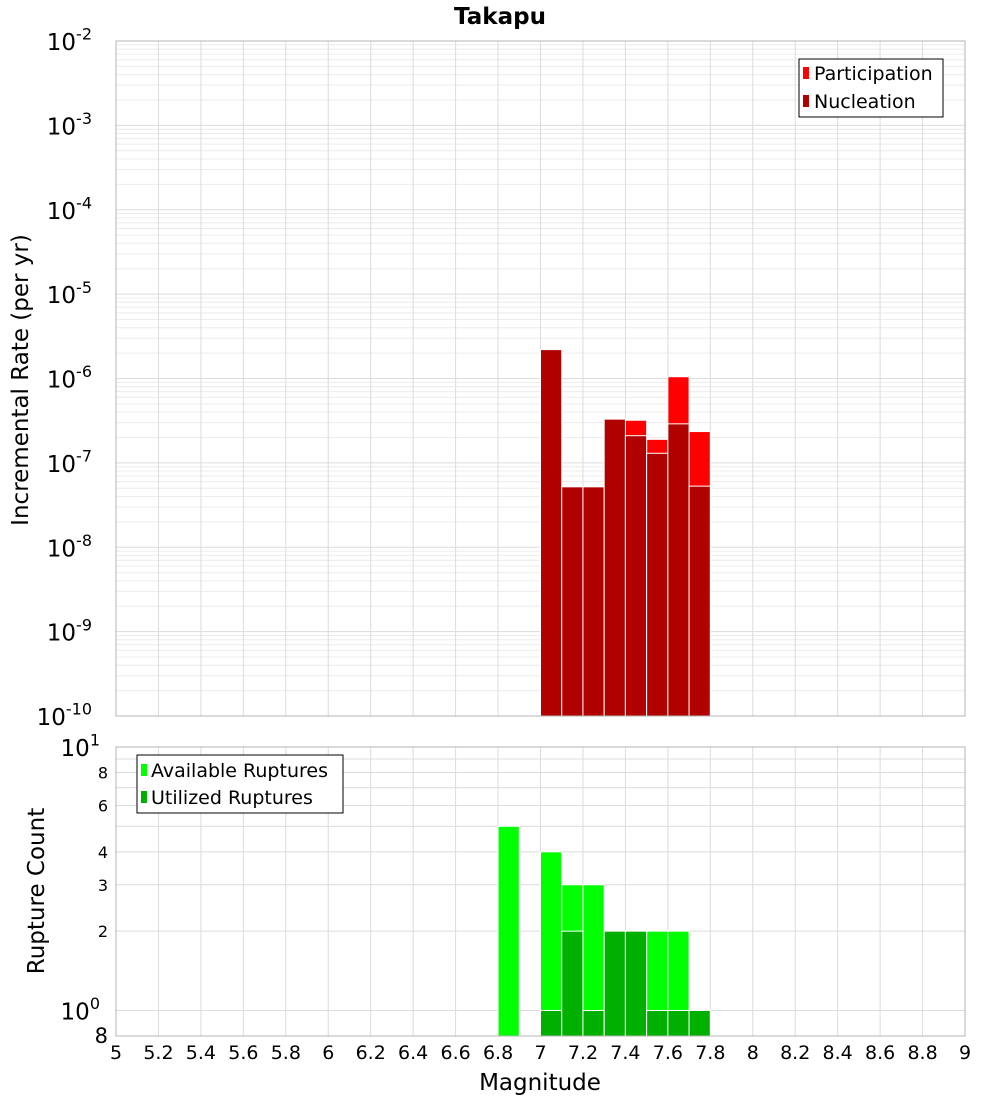 This screenshot has height=1104, width=1000. What do you see at coordinates (753, 1053) in the screenshot?
I see `x-tick-label: 8` at bounding box center [753, 1053].